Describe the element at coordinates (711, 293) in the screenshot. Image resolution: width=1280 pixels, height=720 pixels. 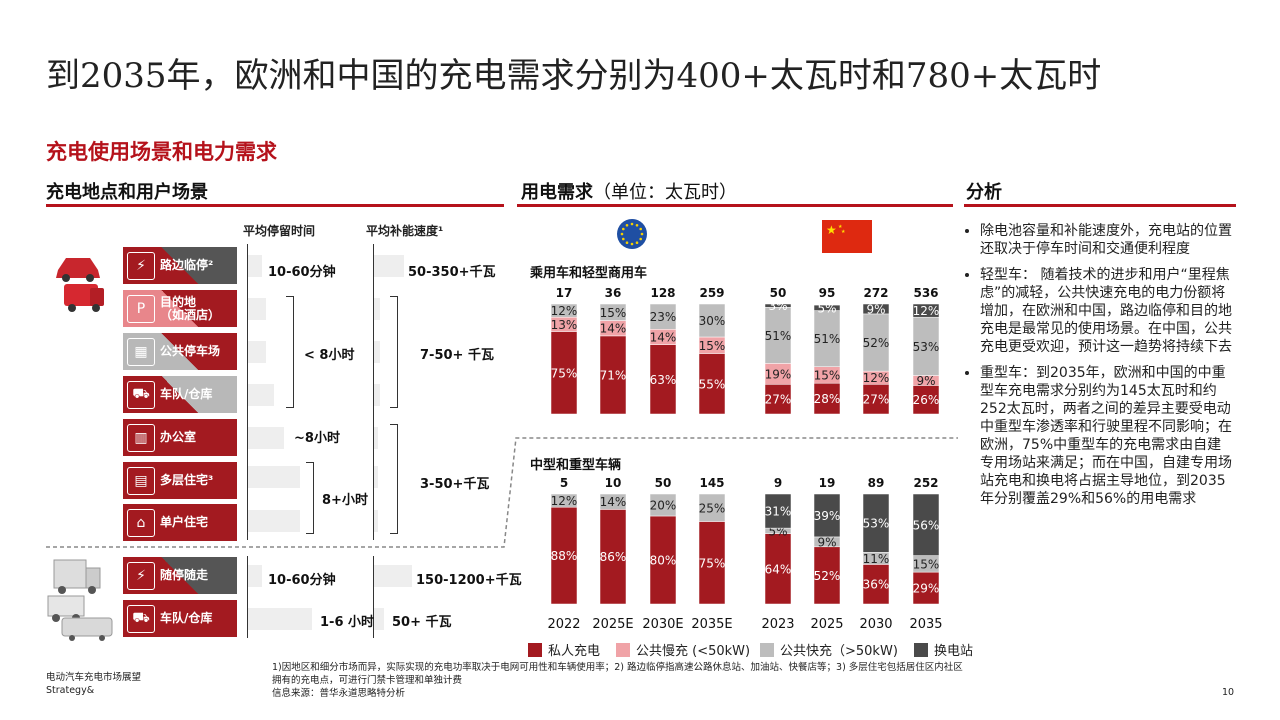
I see `total-label: 259` at that location.